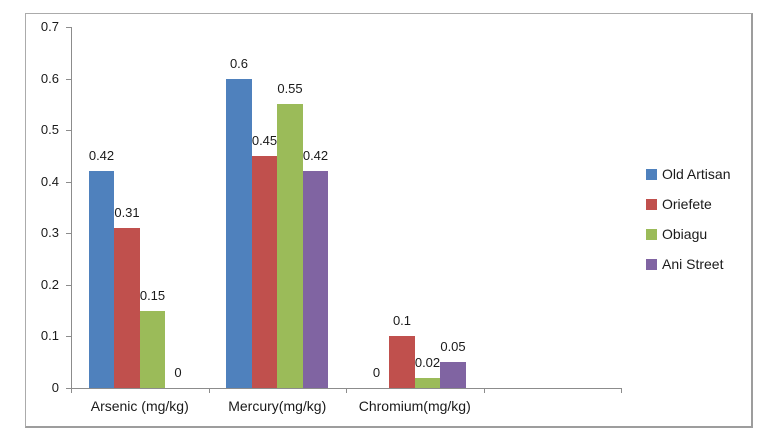 The width and height of the screenshot is (783, 437). I want to click on x-category-label: Arsenic (mg/kg), so click(139, 406).